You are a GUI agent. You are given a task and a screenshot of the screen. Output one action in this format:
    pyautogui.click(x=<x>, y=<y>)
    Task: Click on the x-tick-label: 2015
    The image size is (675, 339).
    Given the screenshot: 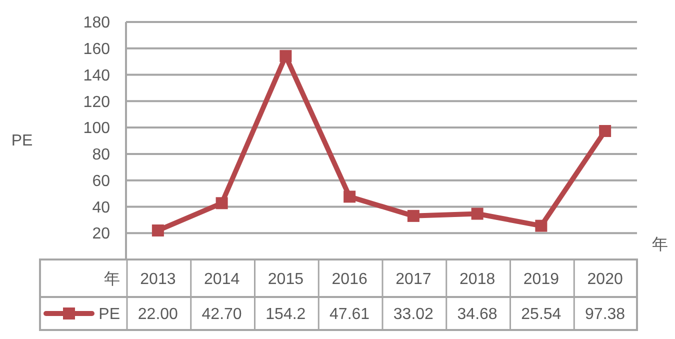 What is the action you would take?
    pyautogui.click(x=286, y=279)
    